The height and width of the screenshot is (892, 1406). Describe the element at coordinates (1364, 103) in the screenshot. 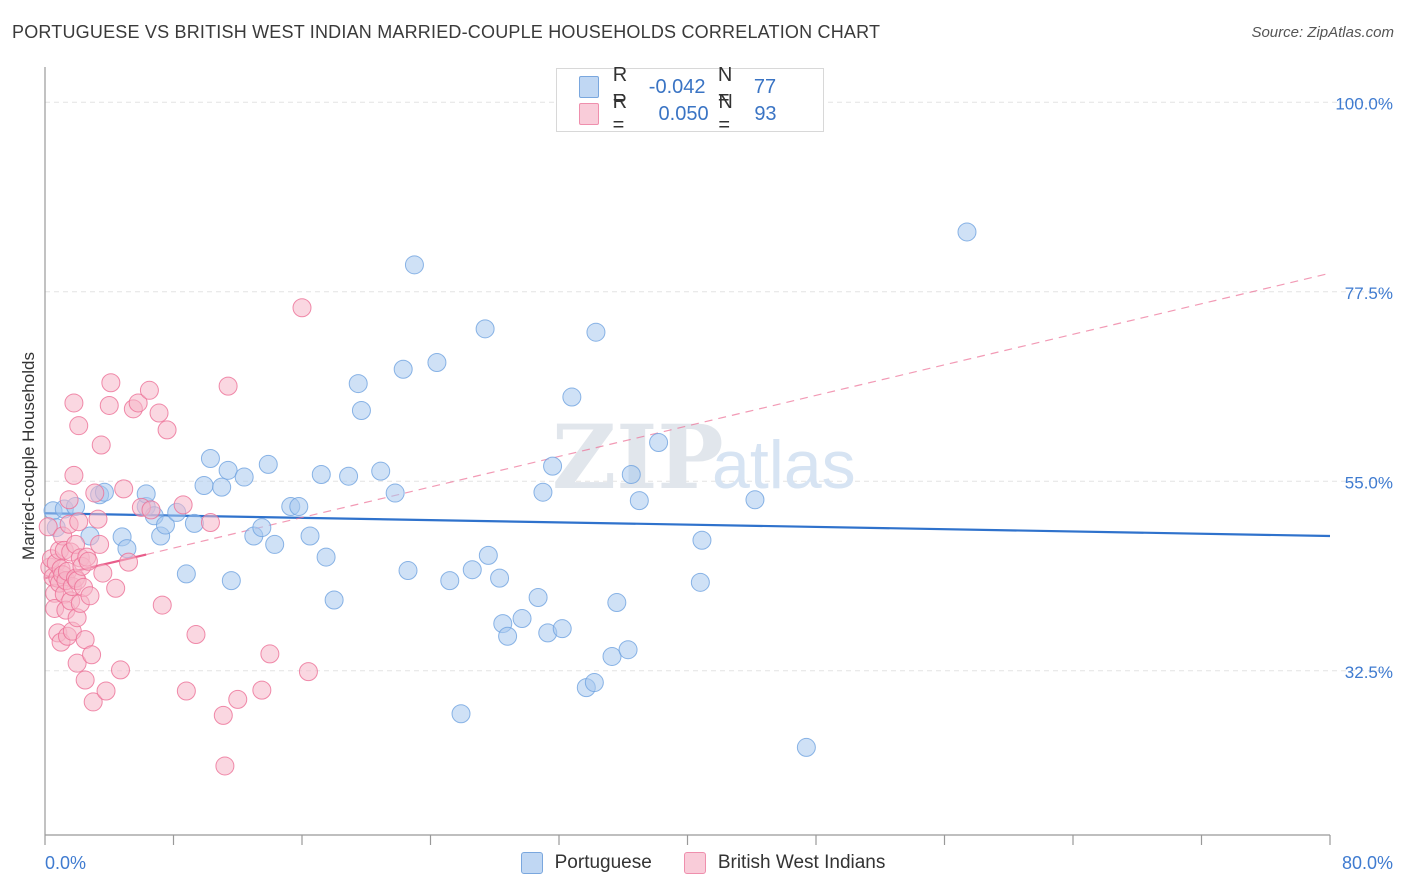

I see `y-tick-label: 100.0%` at that location.